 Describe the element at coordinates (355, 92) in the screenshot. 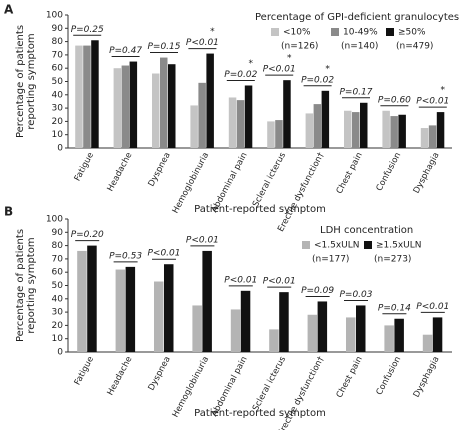

I see `p-value: P=0.17` at that location.